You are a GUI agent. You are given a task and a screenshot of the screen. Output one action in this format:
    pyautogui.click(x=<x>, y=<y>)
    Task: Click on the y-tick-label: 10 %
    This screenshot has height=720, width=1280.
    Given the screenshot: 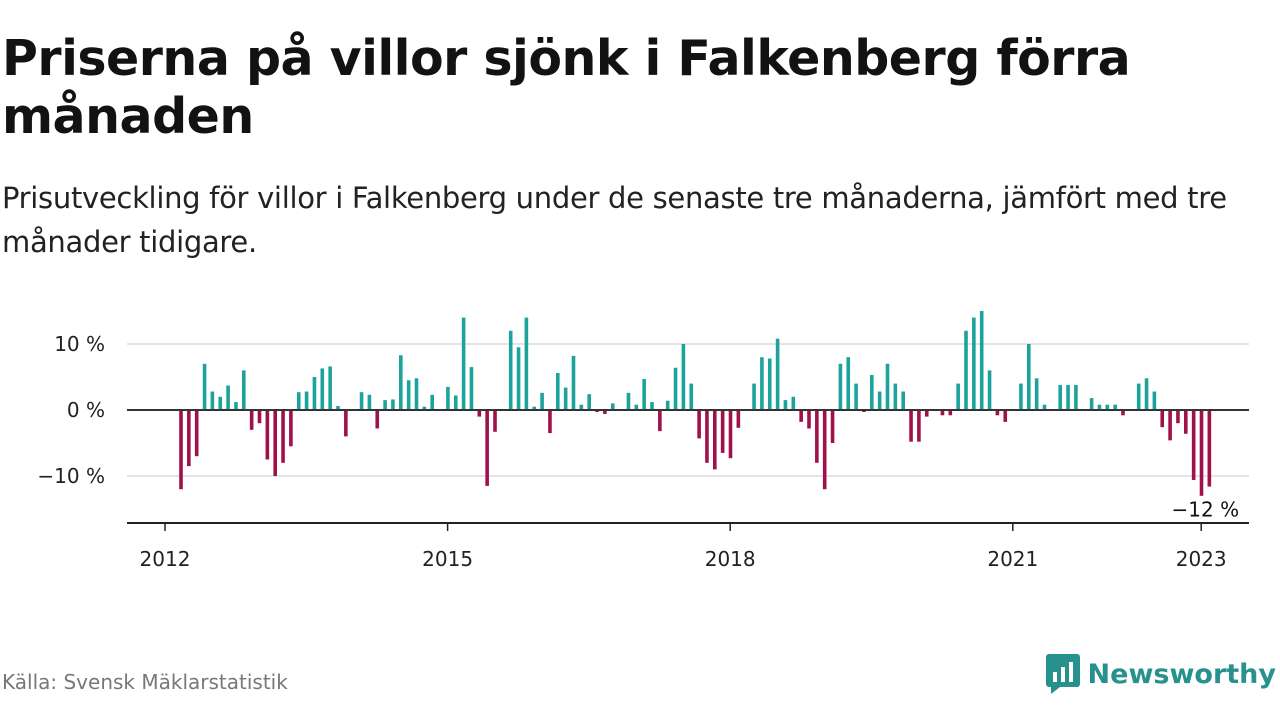 What is the action you would take?
    pyautogui.click(x=79, y=344)
    